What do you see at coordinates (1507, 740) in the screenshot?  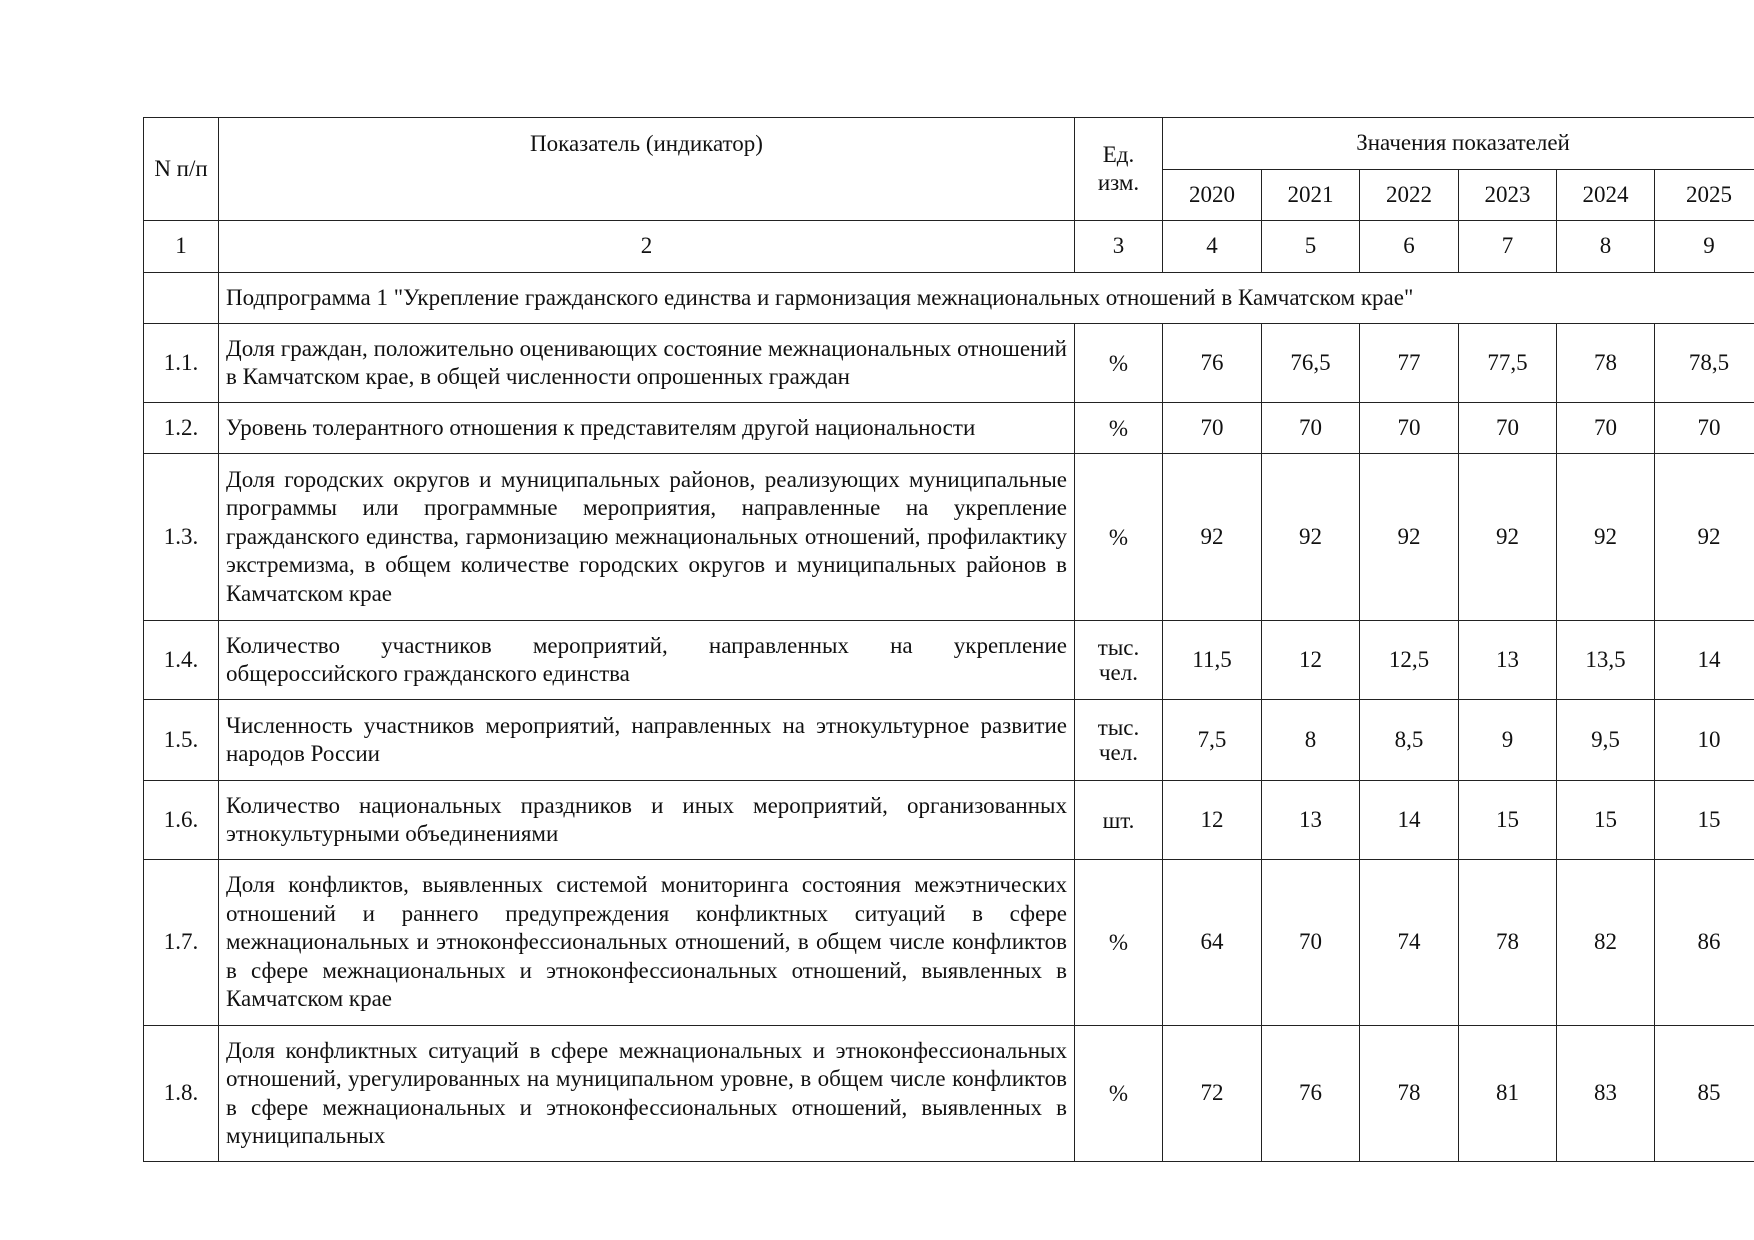 I see `row-value: 9` at bounding box center [1507, 740].